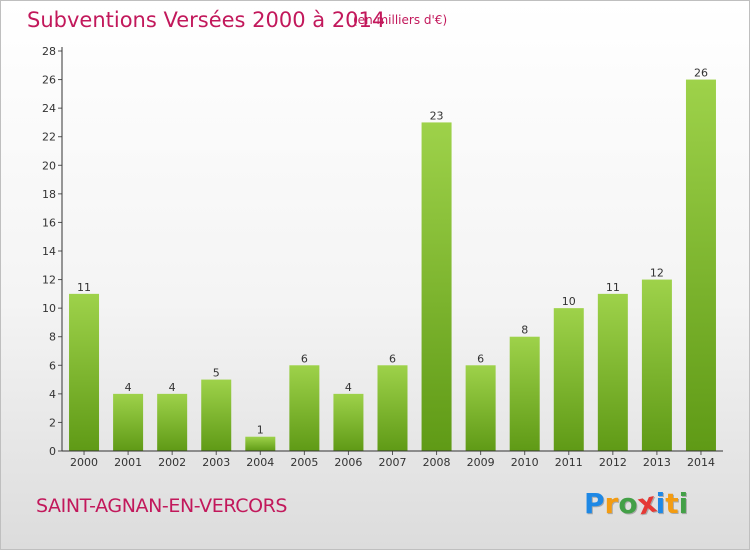 The width and height of the screenshot is (750, 550). I want to click on y-tick-label: 0, so click(52, 451).